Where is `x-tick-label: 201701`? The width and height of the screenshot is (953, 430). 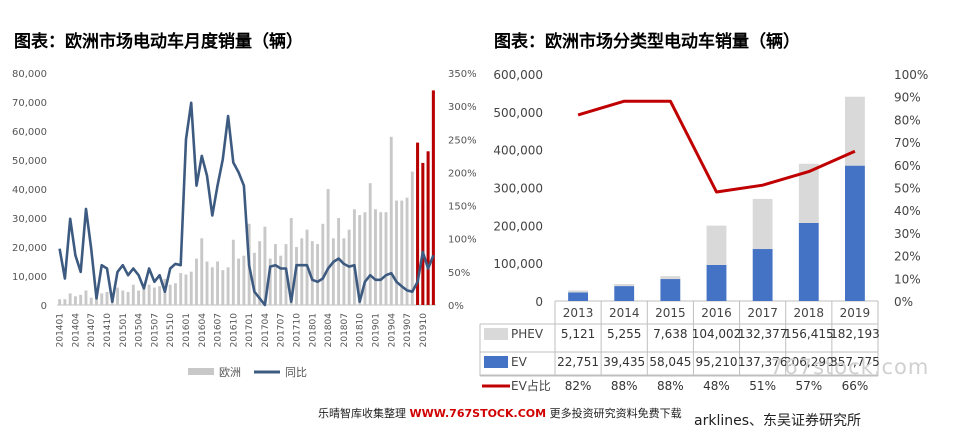 x-tick-label: 201701 is located at coordinates (250, 330).